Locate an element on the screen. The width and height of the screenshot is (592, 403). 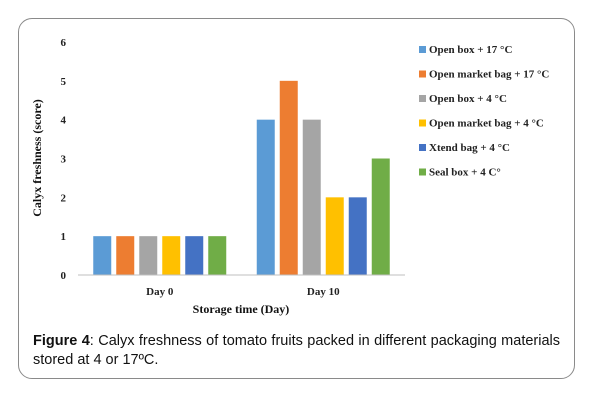
y-tick-label: 1 is located at coordinates (64, 237).